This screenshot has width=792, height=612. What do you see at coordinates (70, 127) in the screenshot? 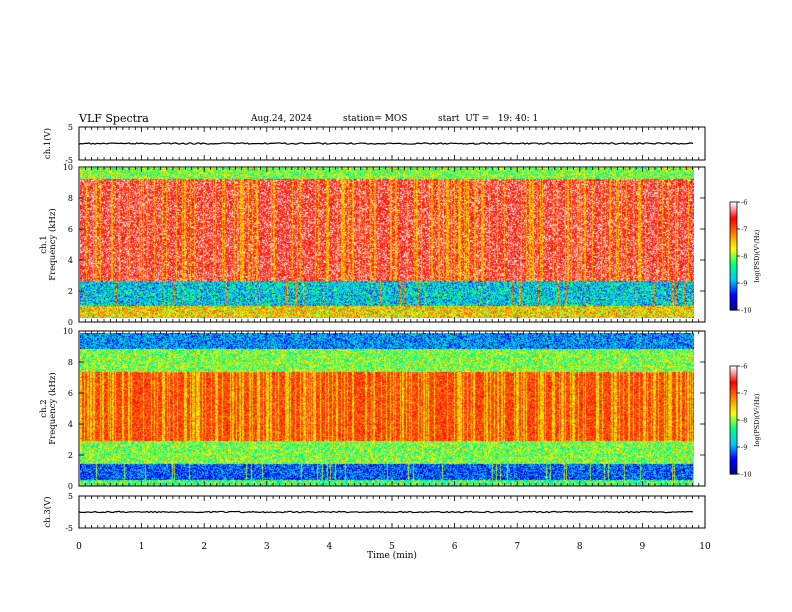
I see `y-tick-label: 5` at bounding box center [70, 127].